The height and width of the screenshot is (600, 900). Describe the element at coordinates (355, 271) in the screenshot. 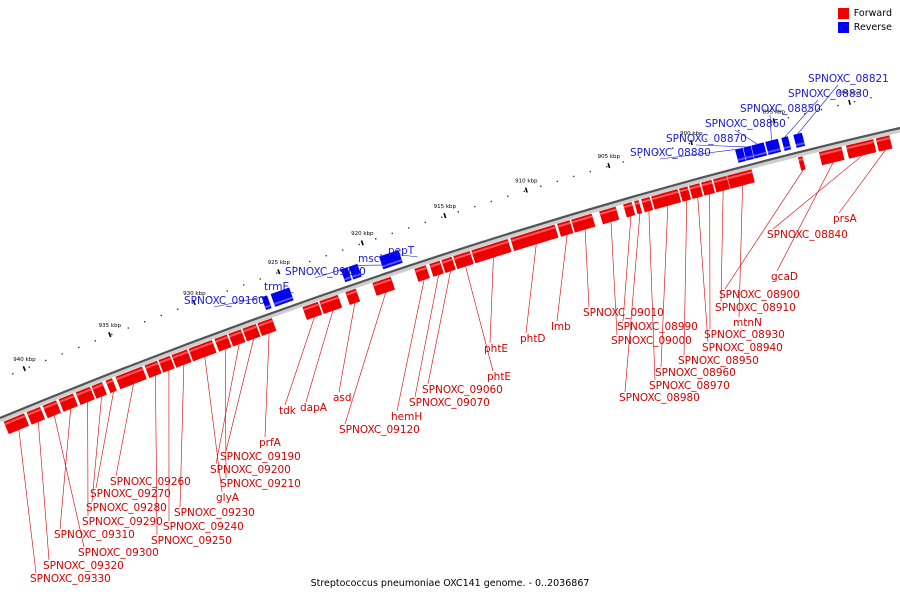

I see `gene-mscl` at that location.